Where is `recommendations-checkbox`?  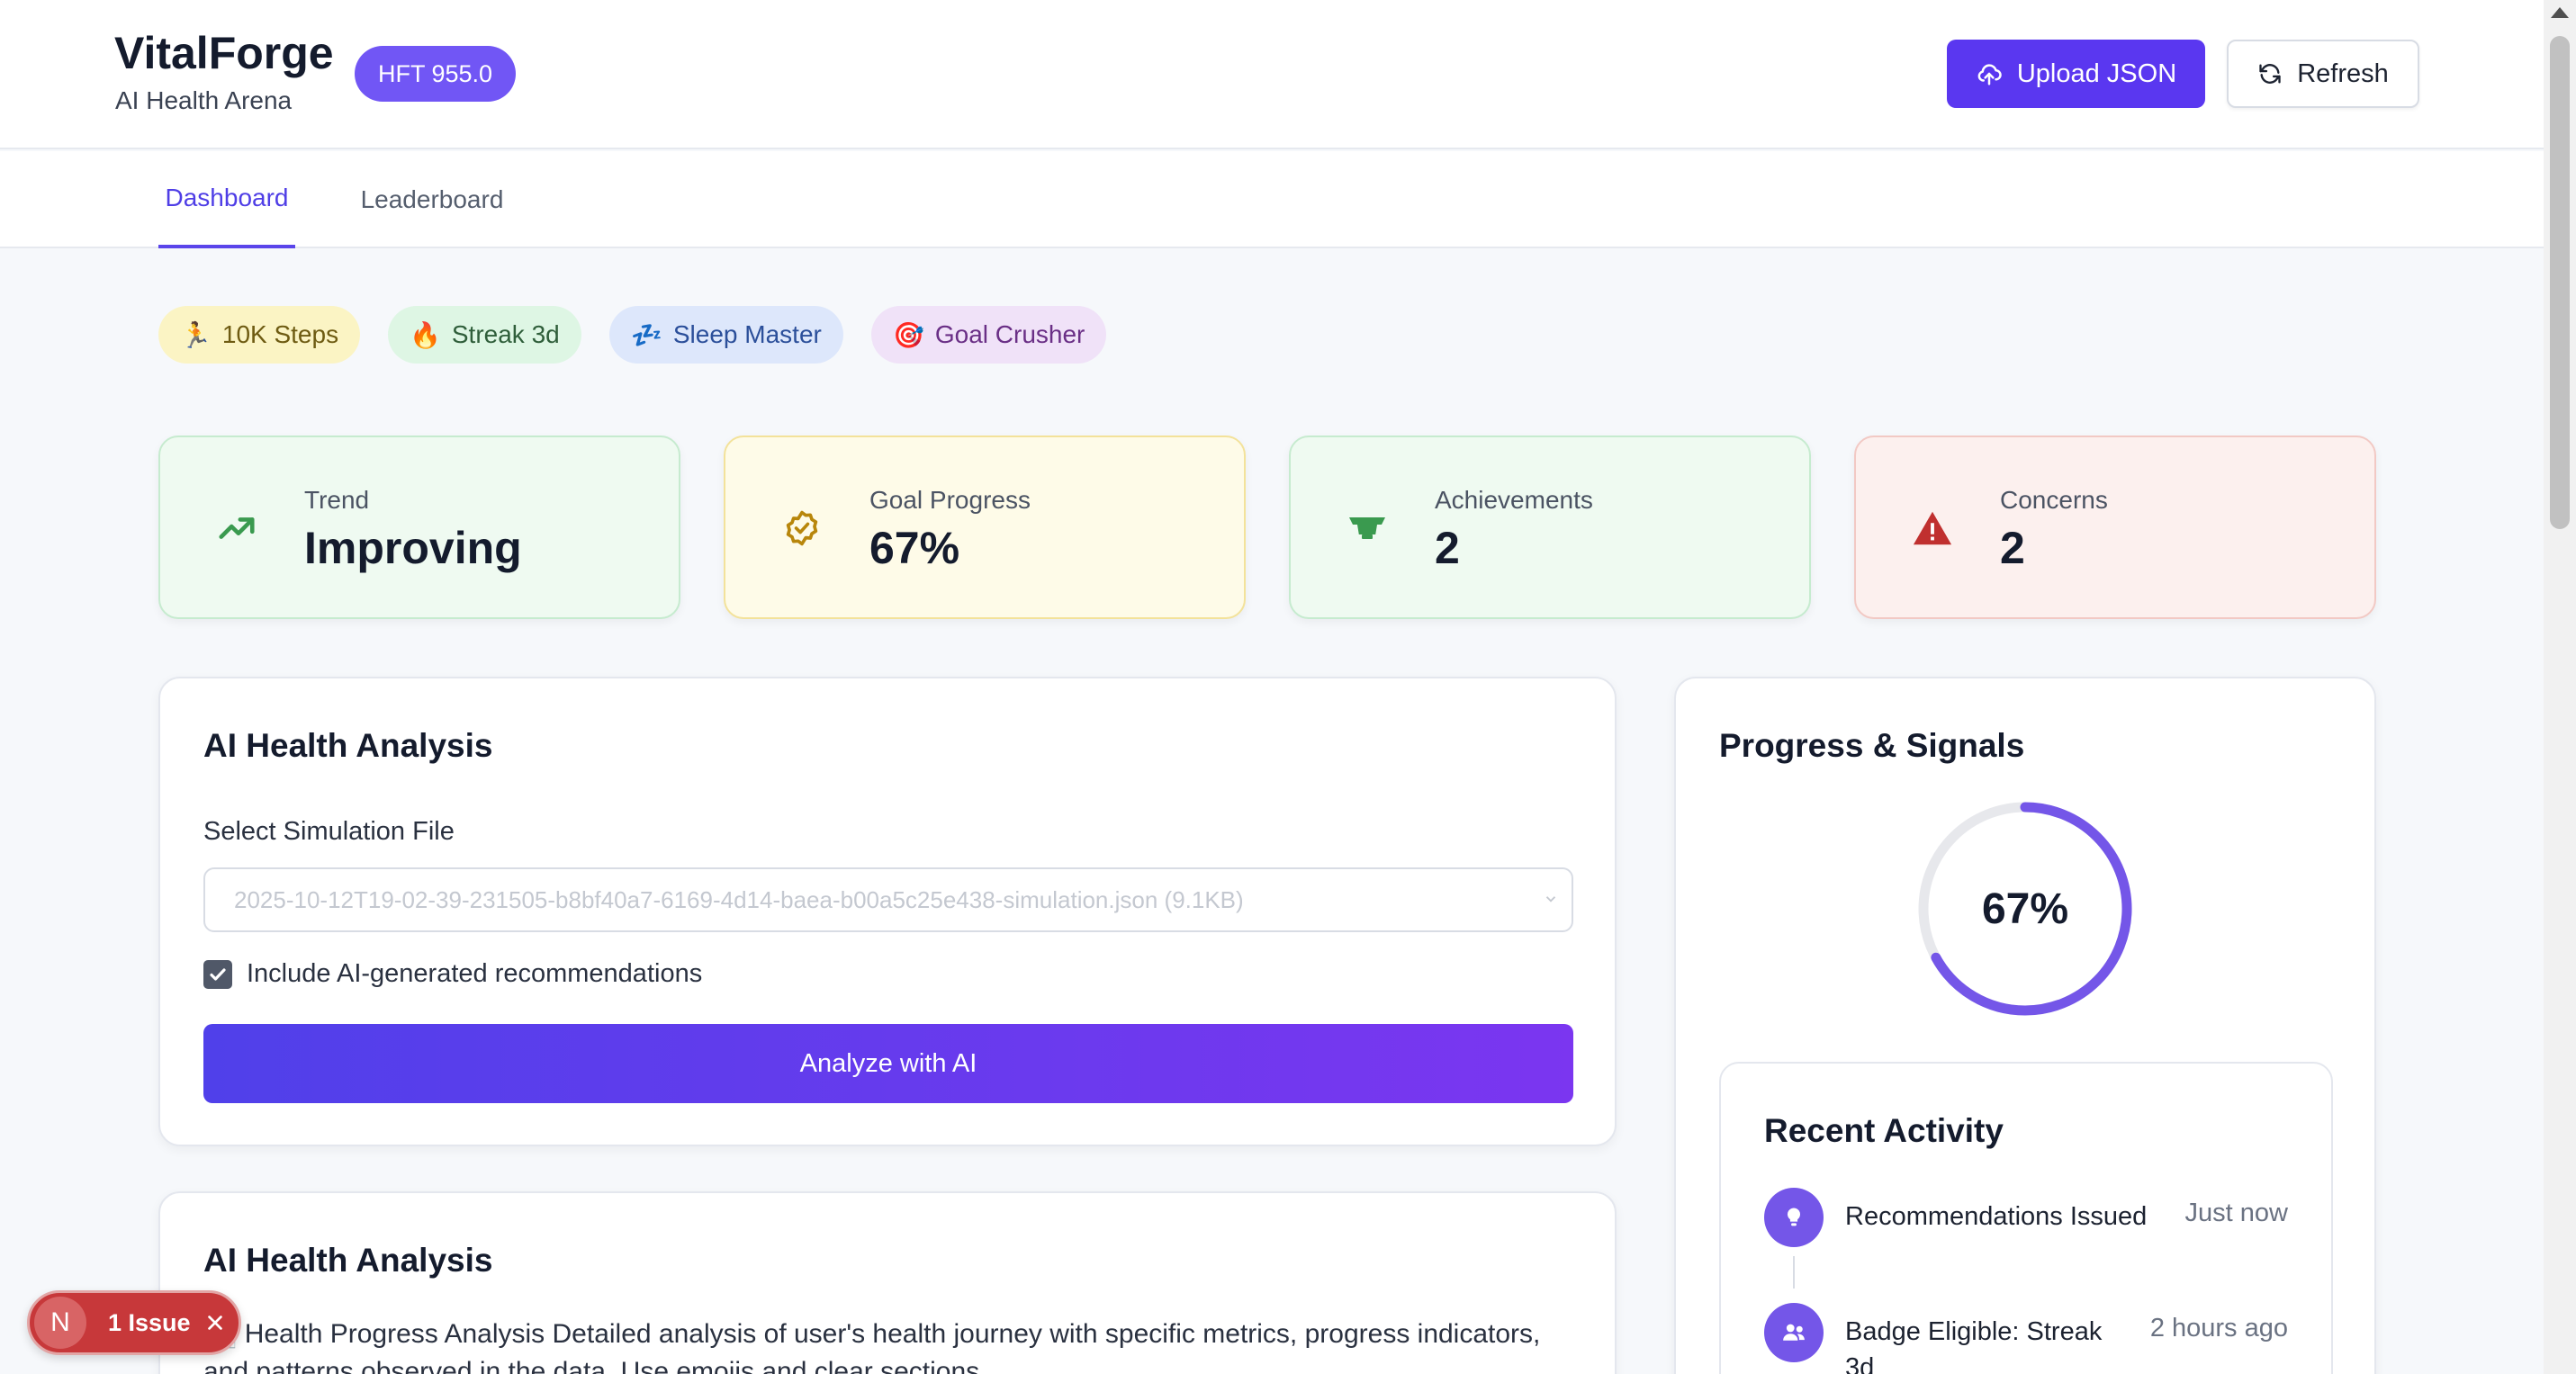
recommendations-checkbox is located at coordinates (217, 974).